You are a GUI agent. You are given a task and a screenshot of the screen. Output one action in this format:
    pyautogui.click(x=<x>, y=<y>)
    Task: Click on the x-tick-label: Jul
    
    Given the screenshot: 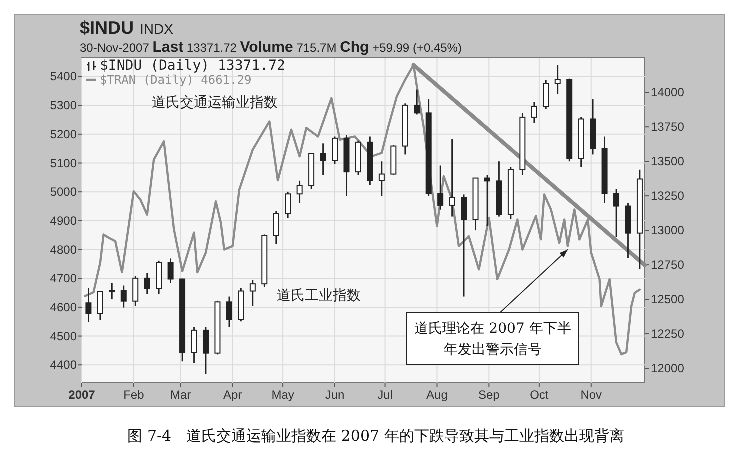 What is the action you would take?
    pyautogui.click(x=385, y=395)
    